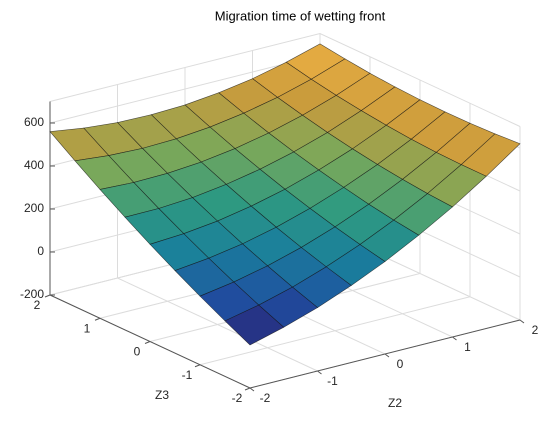 The image size is (550, 423). Describe the element at coordinates (34, 122) in the screenshot. I see `z-tick-label: 600` at that location.